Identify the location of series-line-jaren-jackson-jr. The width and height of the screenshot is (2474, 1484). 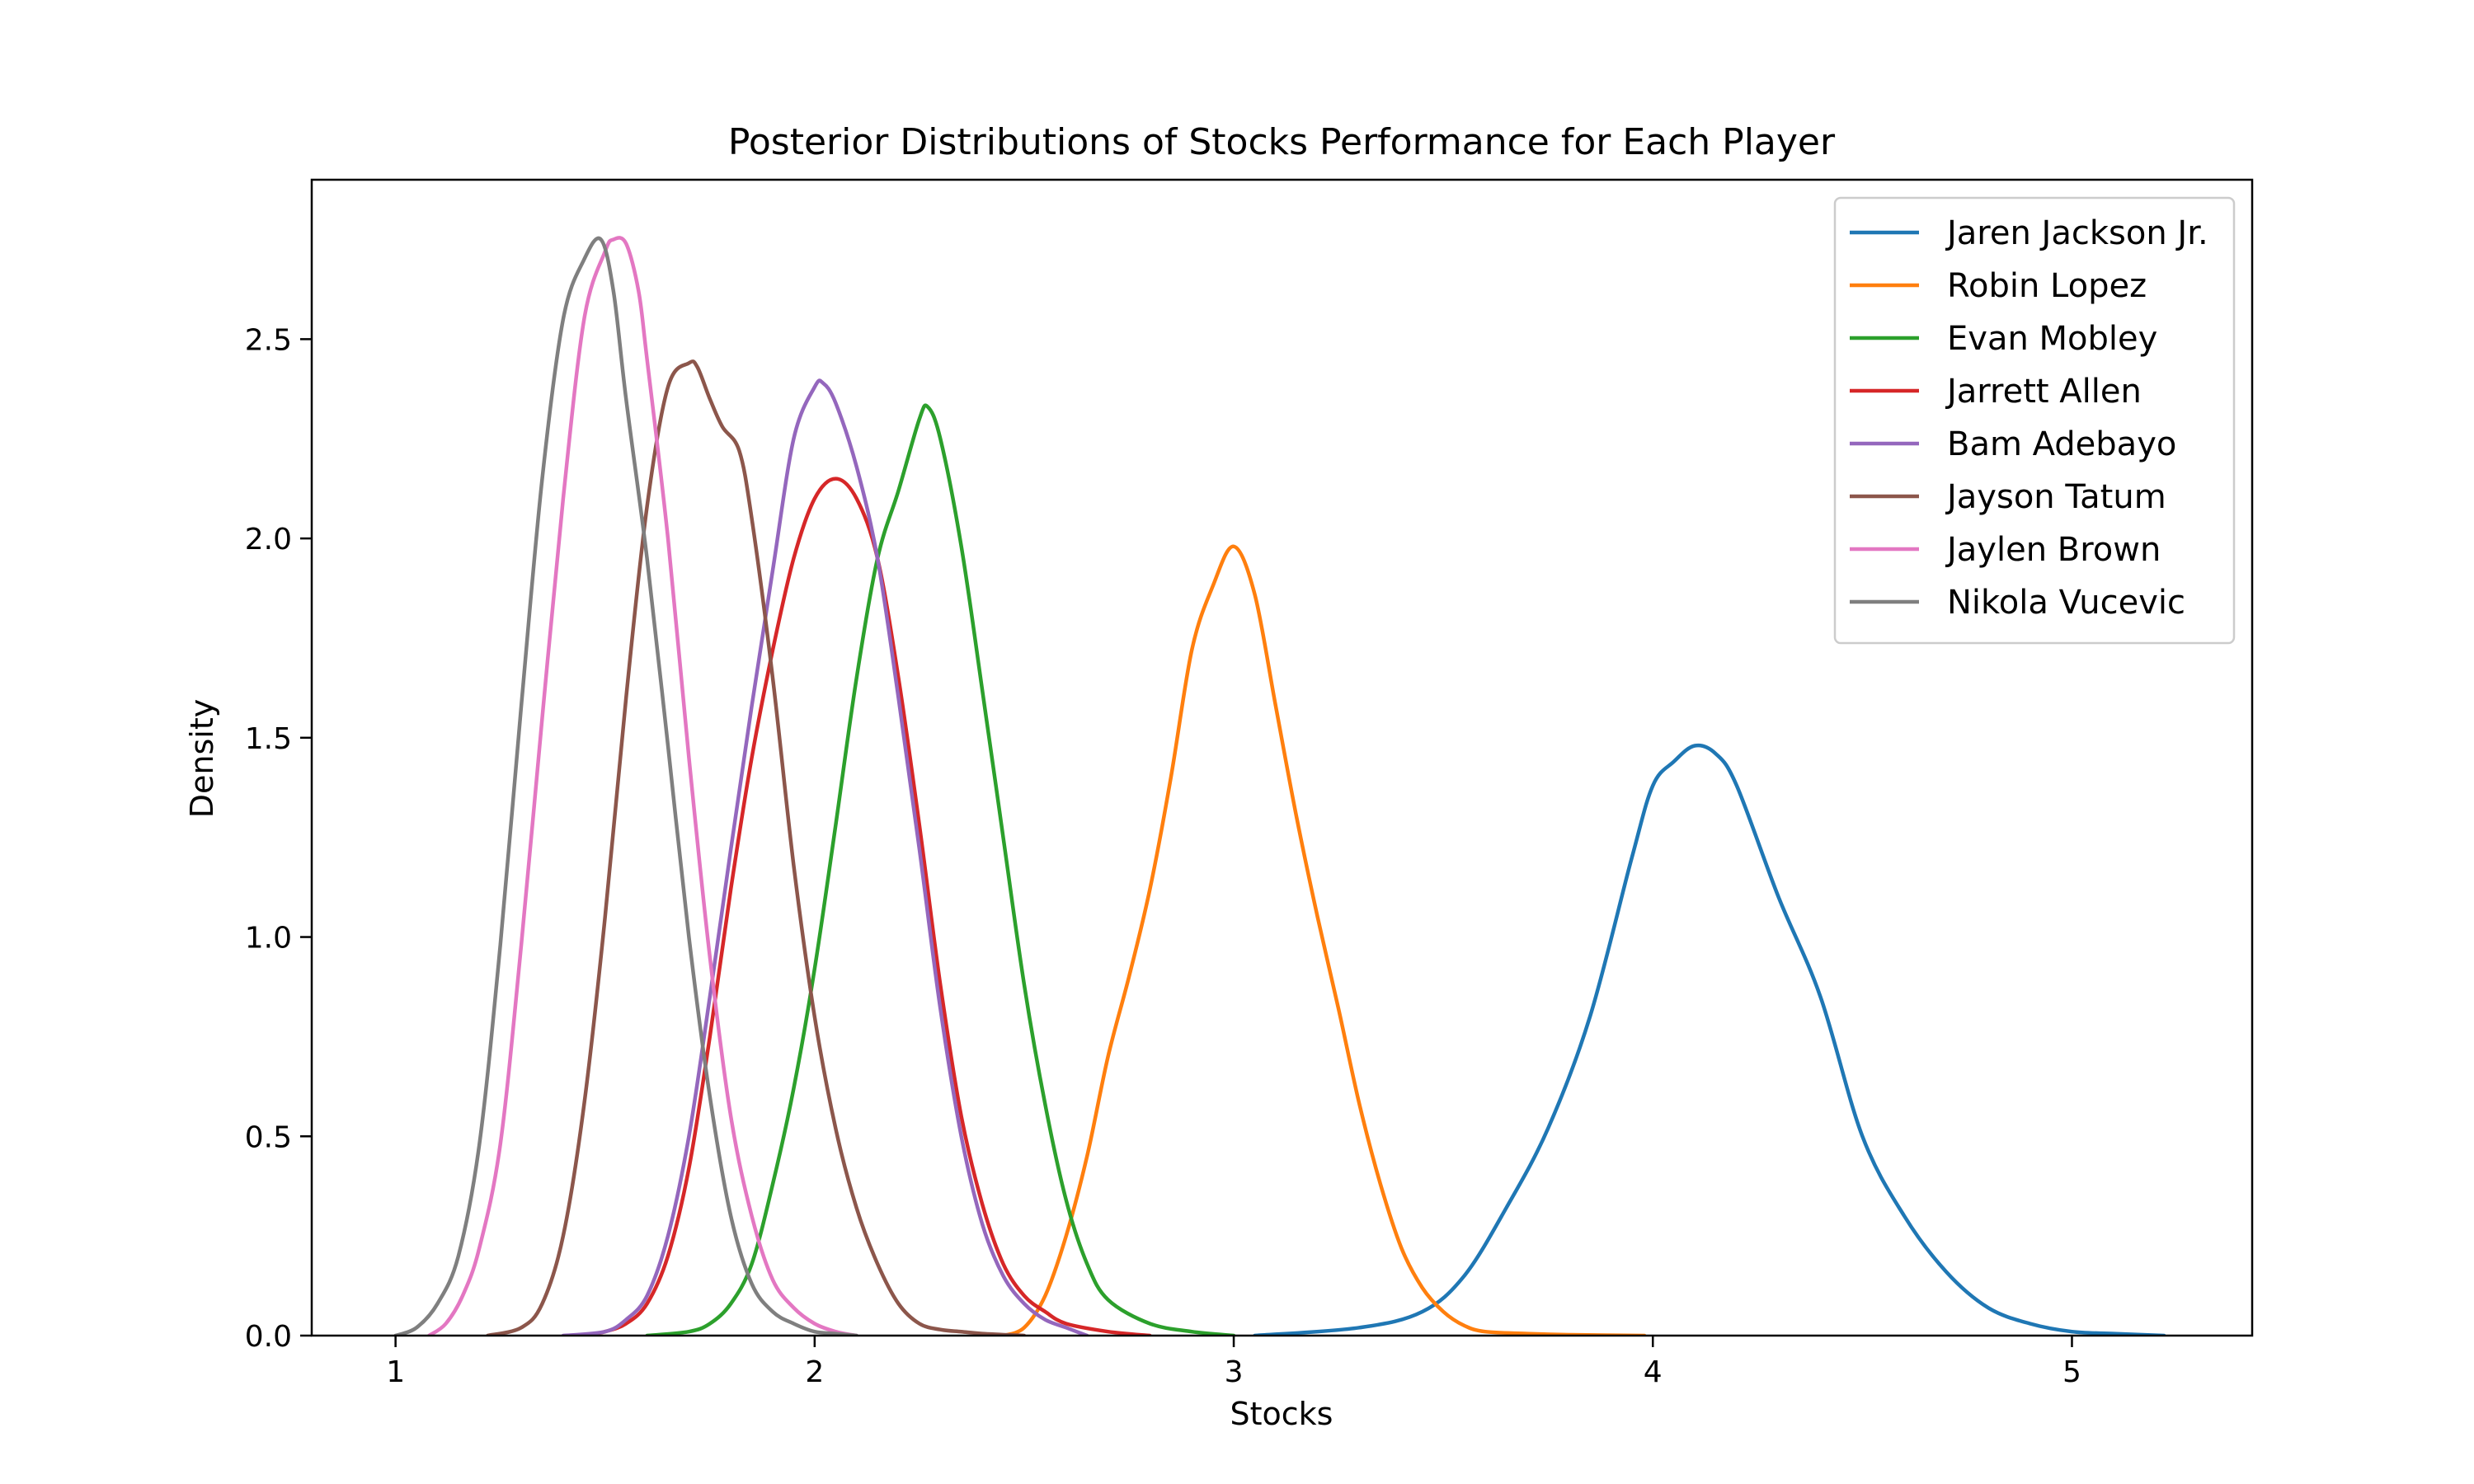
(1709, 1039).